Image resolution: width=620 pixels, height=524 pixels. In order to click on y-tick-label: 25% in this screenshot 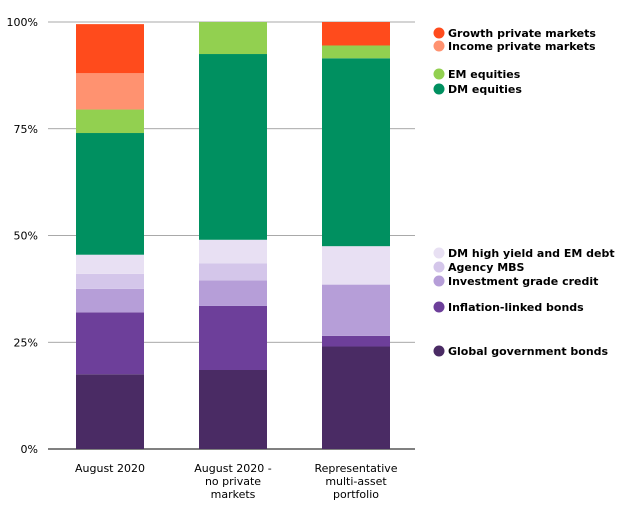, I will do `click(26, 342)`.